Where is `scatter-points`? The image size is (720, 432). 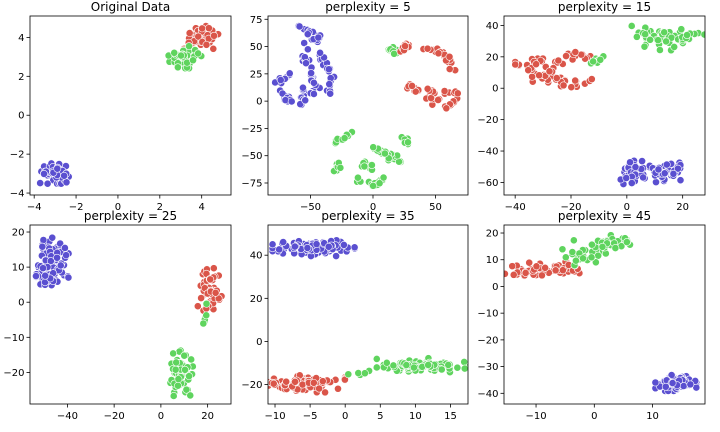
scatter-points is located at coordinates (129, 316).